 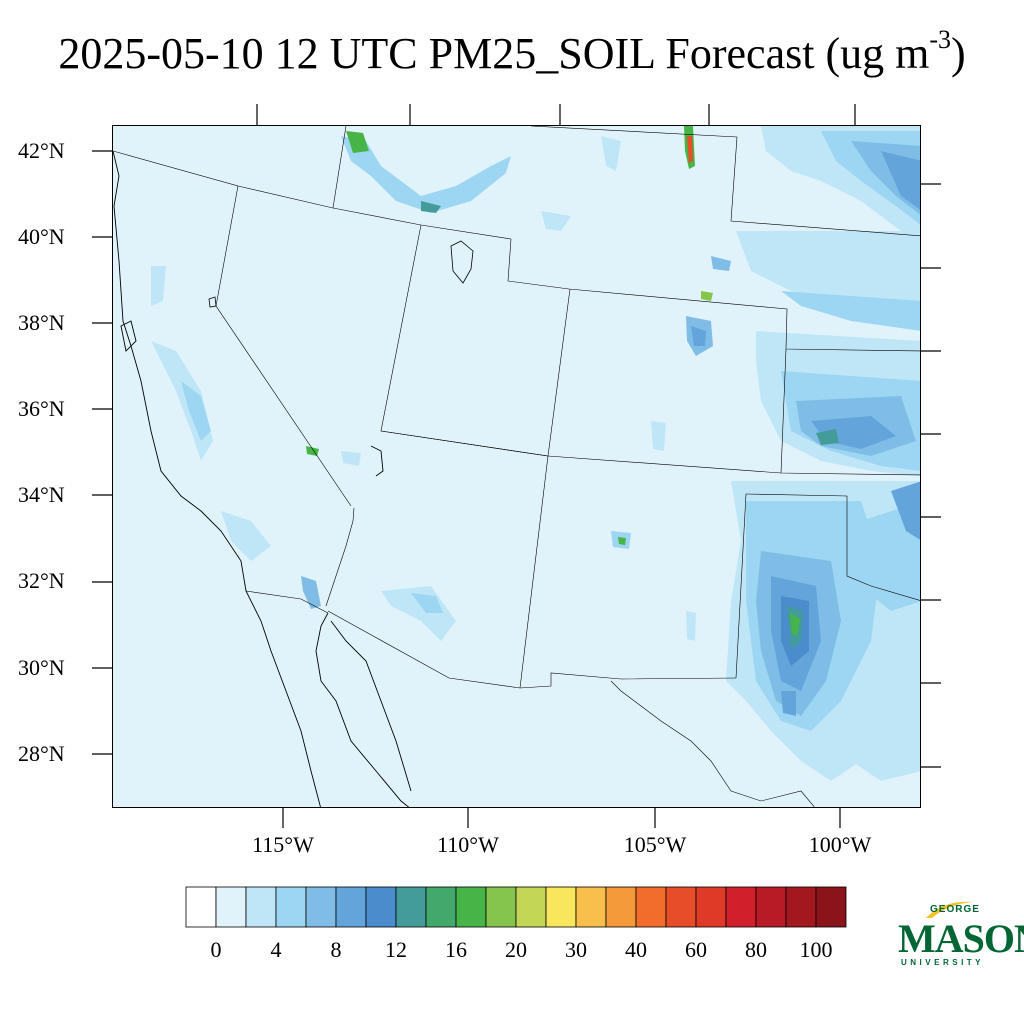 I want to click on lat-label-28n: 28°N, so click(x=41, y=753).